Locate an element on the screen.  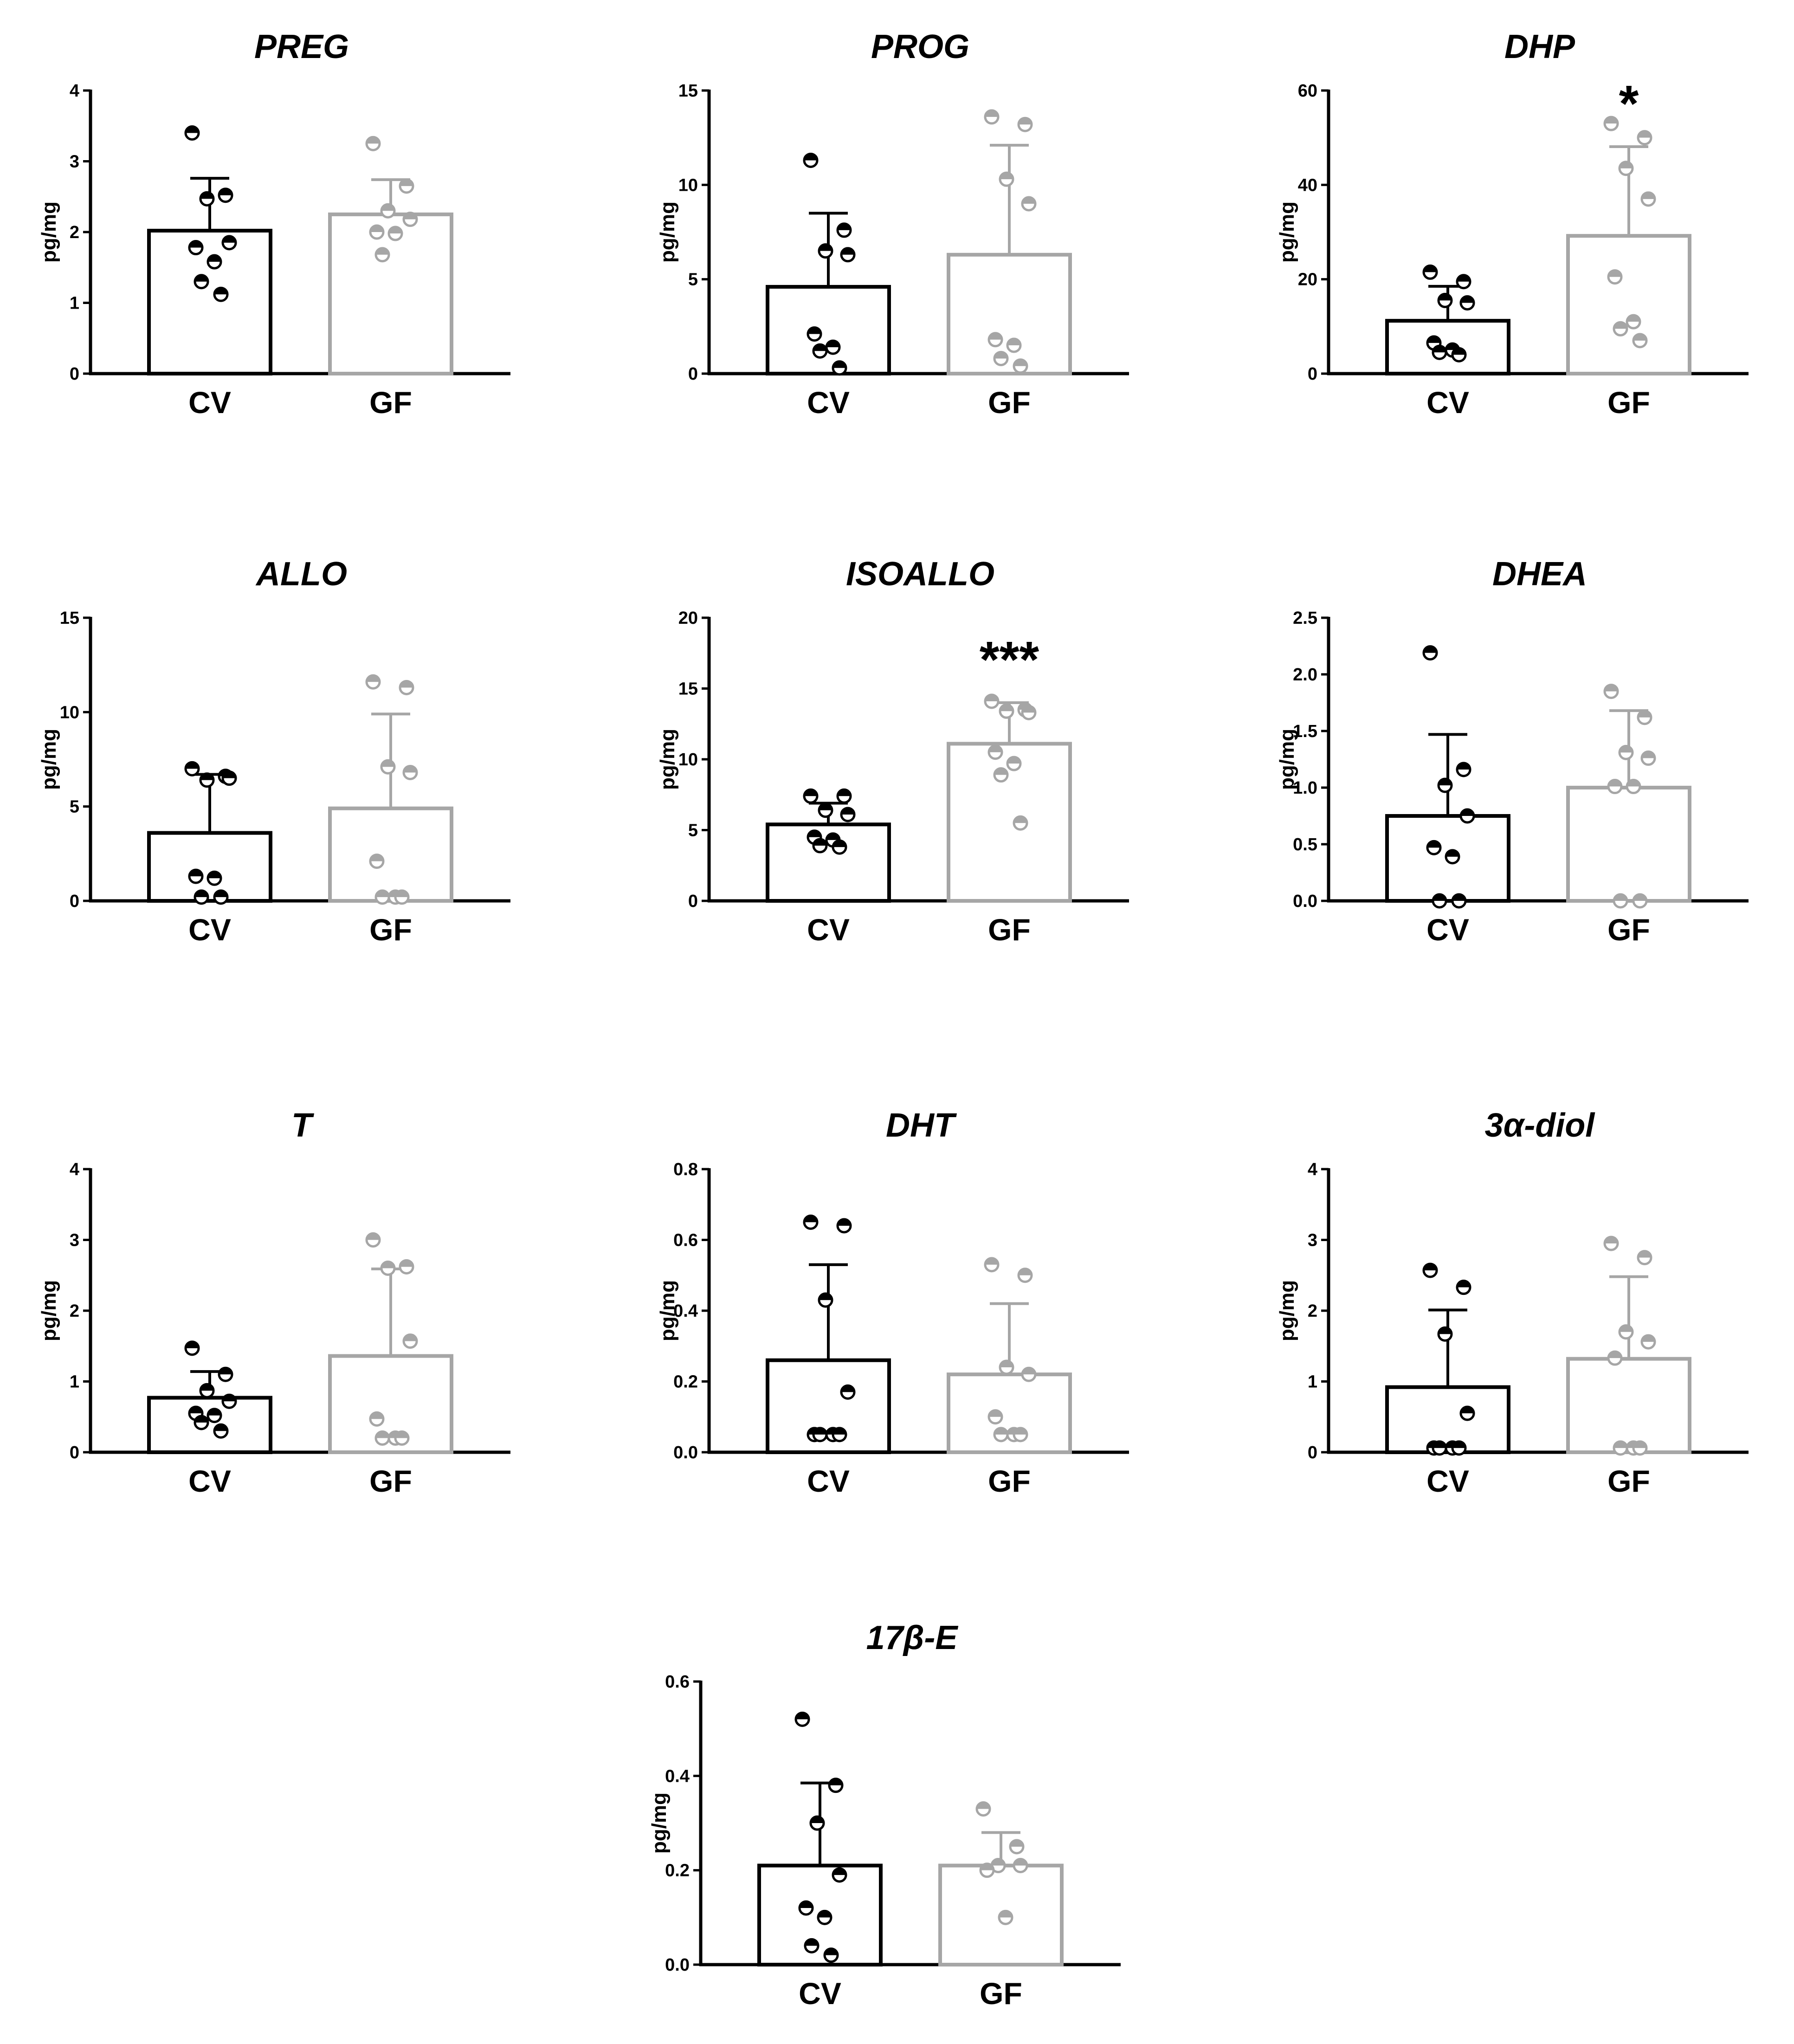
chart-svg: PROG pg/mg 0 5 10 15 CV GF is located at coordinates (892, 224).